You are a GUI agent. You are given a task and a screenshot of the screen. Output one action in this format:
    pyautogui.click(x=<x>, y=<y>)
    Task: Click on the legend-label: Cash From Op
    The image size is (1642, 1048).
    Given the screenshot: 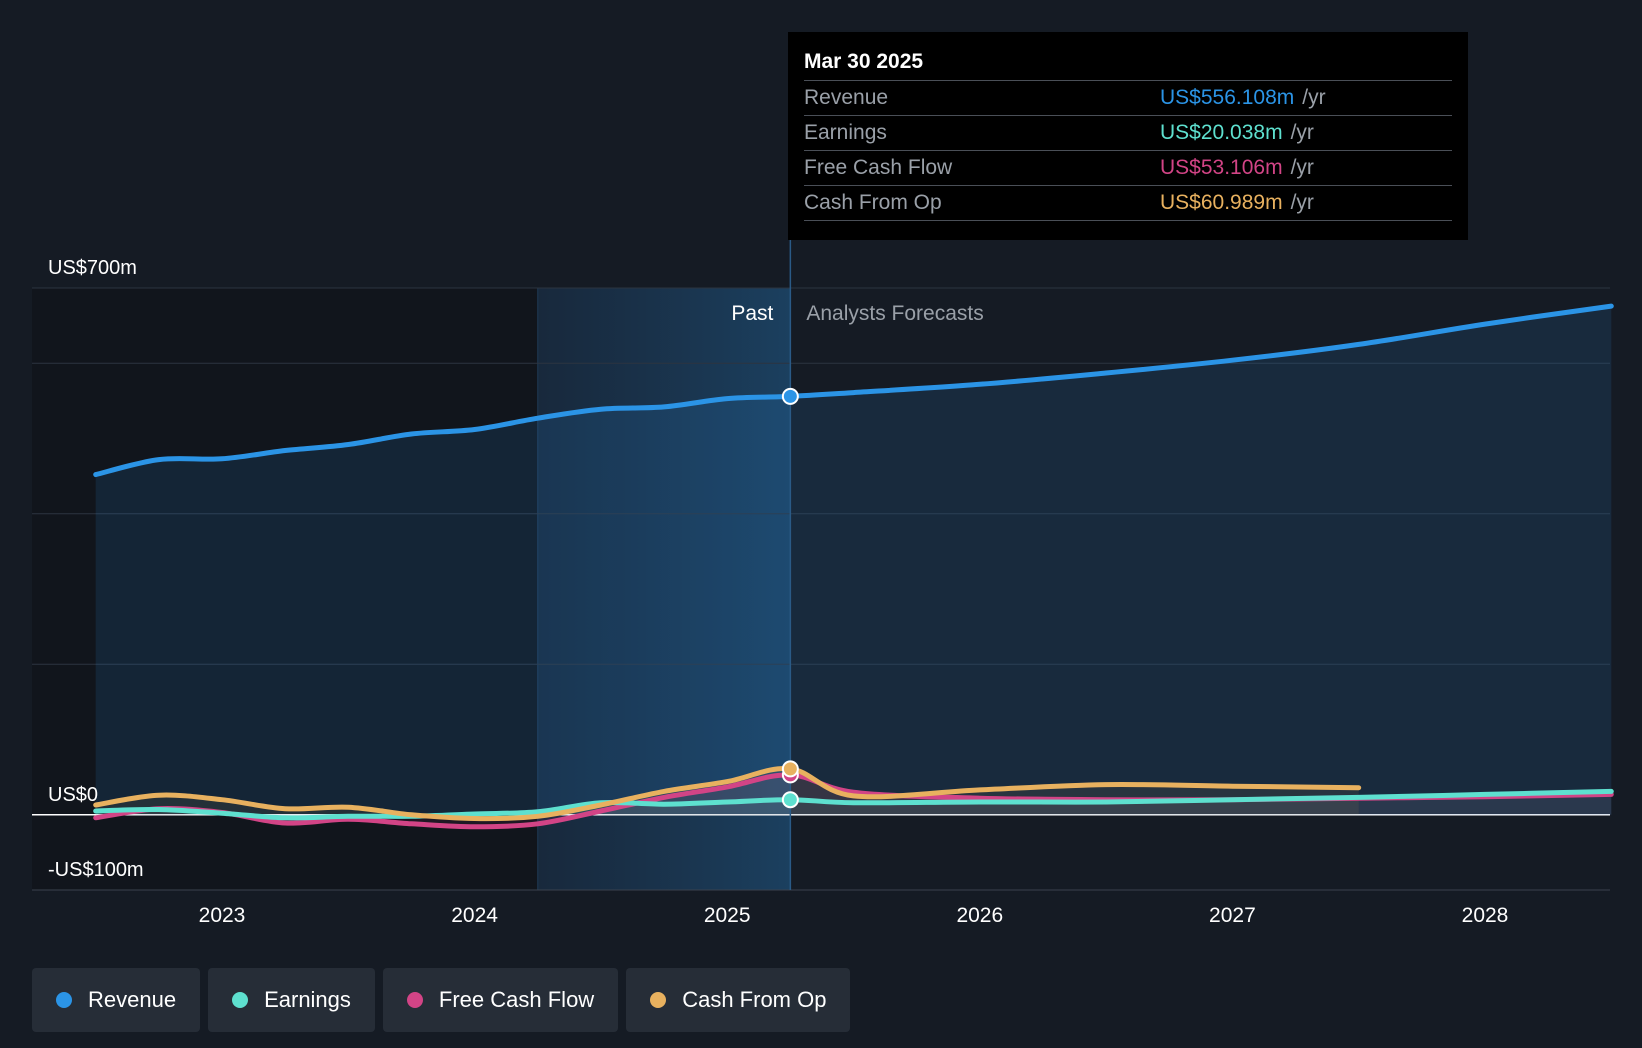 What is the action you would take?
    pyautogui.click(x=754, y=999)
    